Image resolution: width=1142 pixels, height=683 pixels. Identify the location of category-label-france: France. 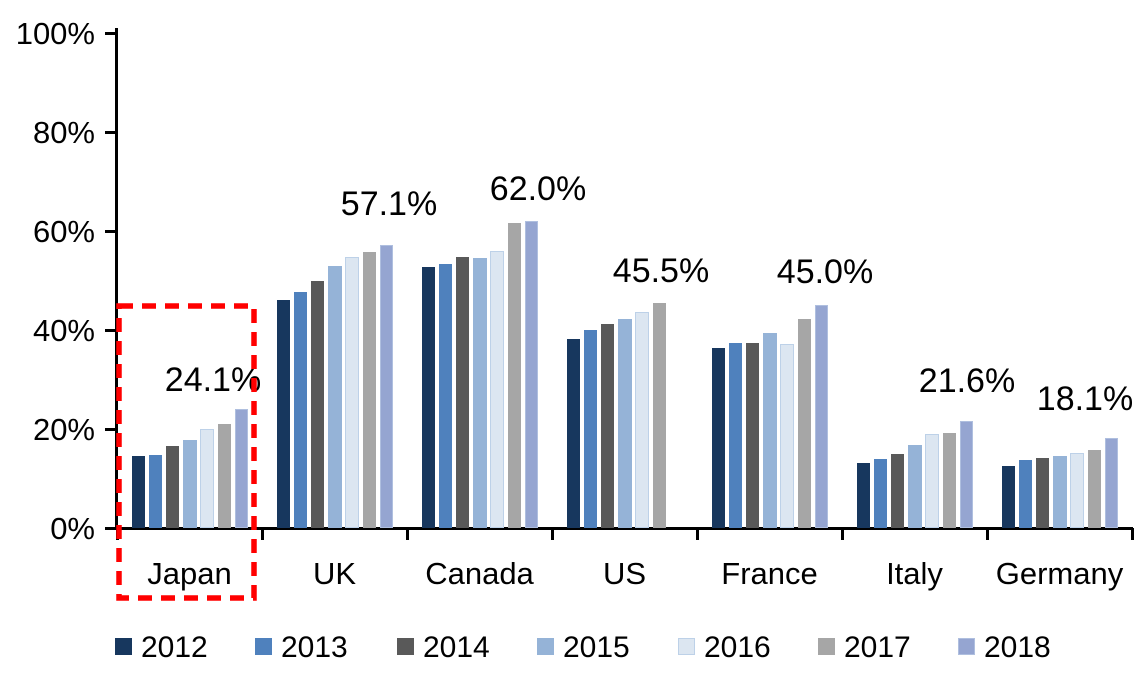
(769, 573).